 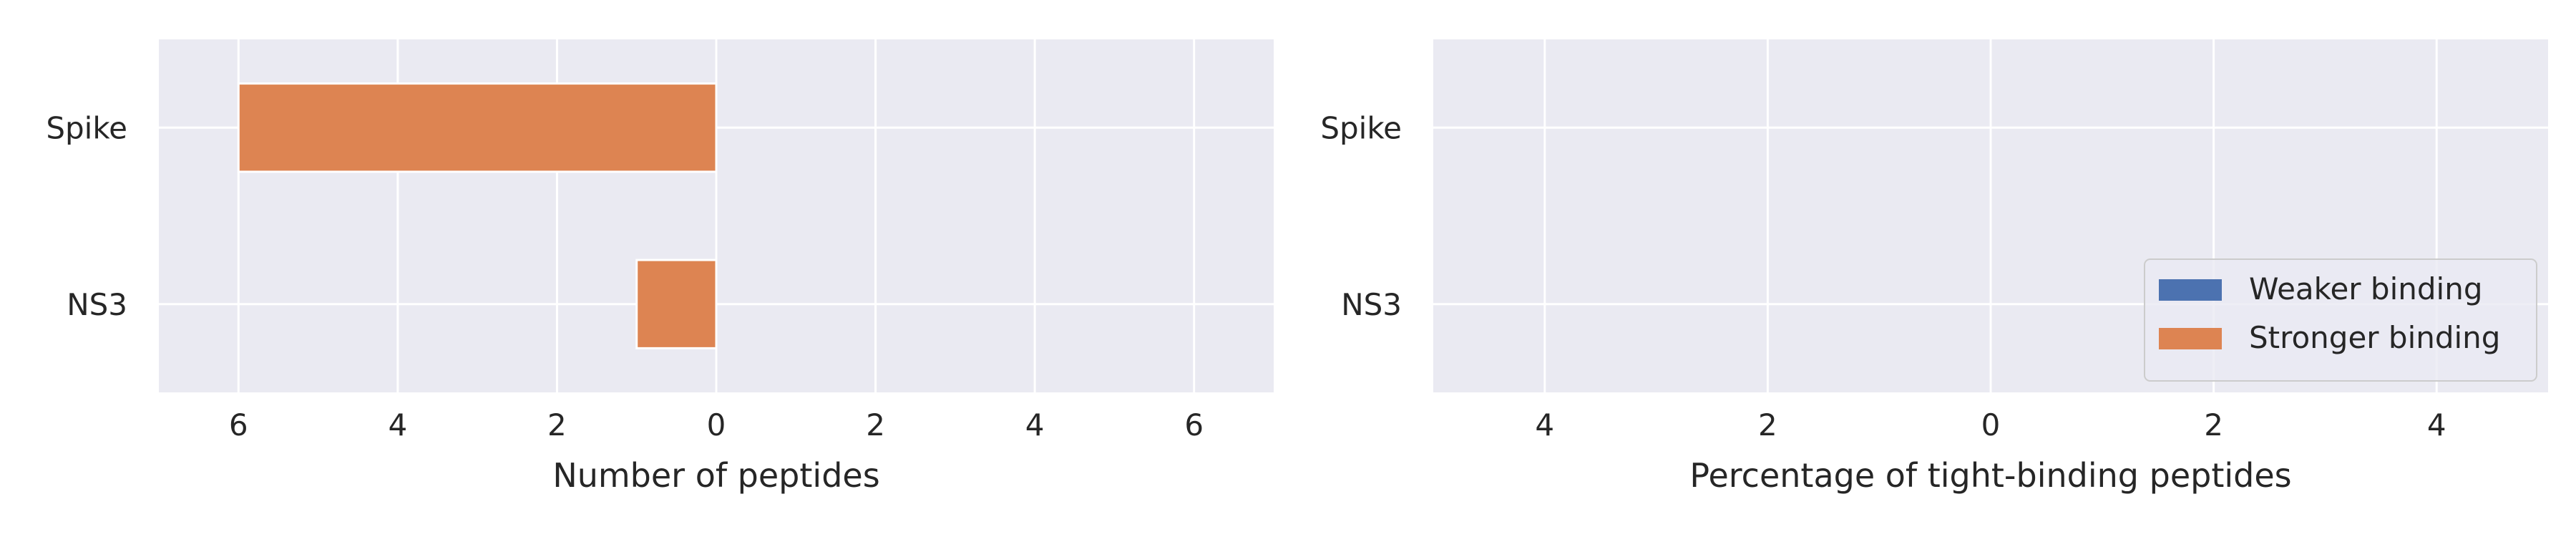 I want to click on x-axis-label: Percentage of tight-binding peptides, so click(x=1990, y=475).